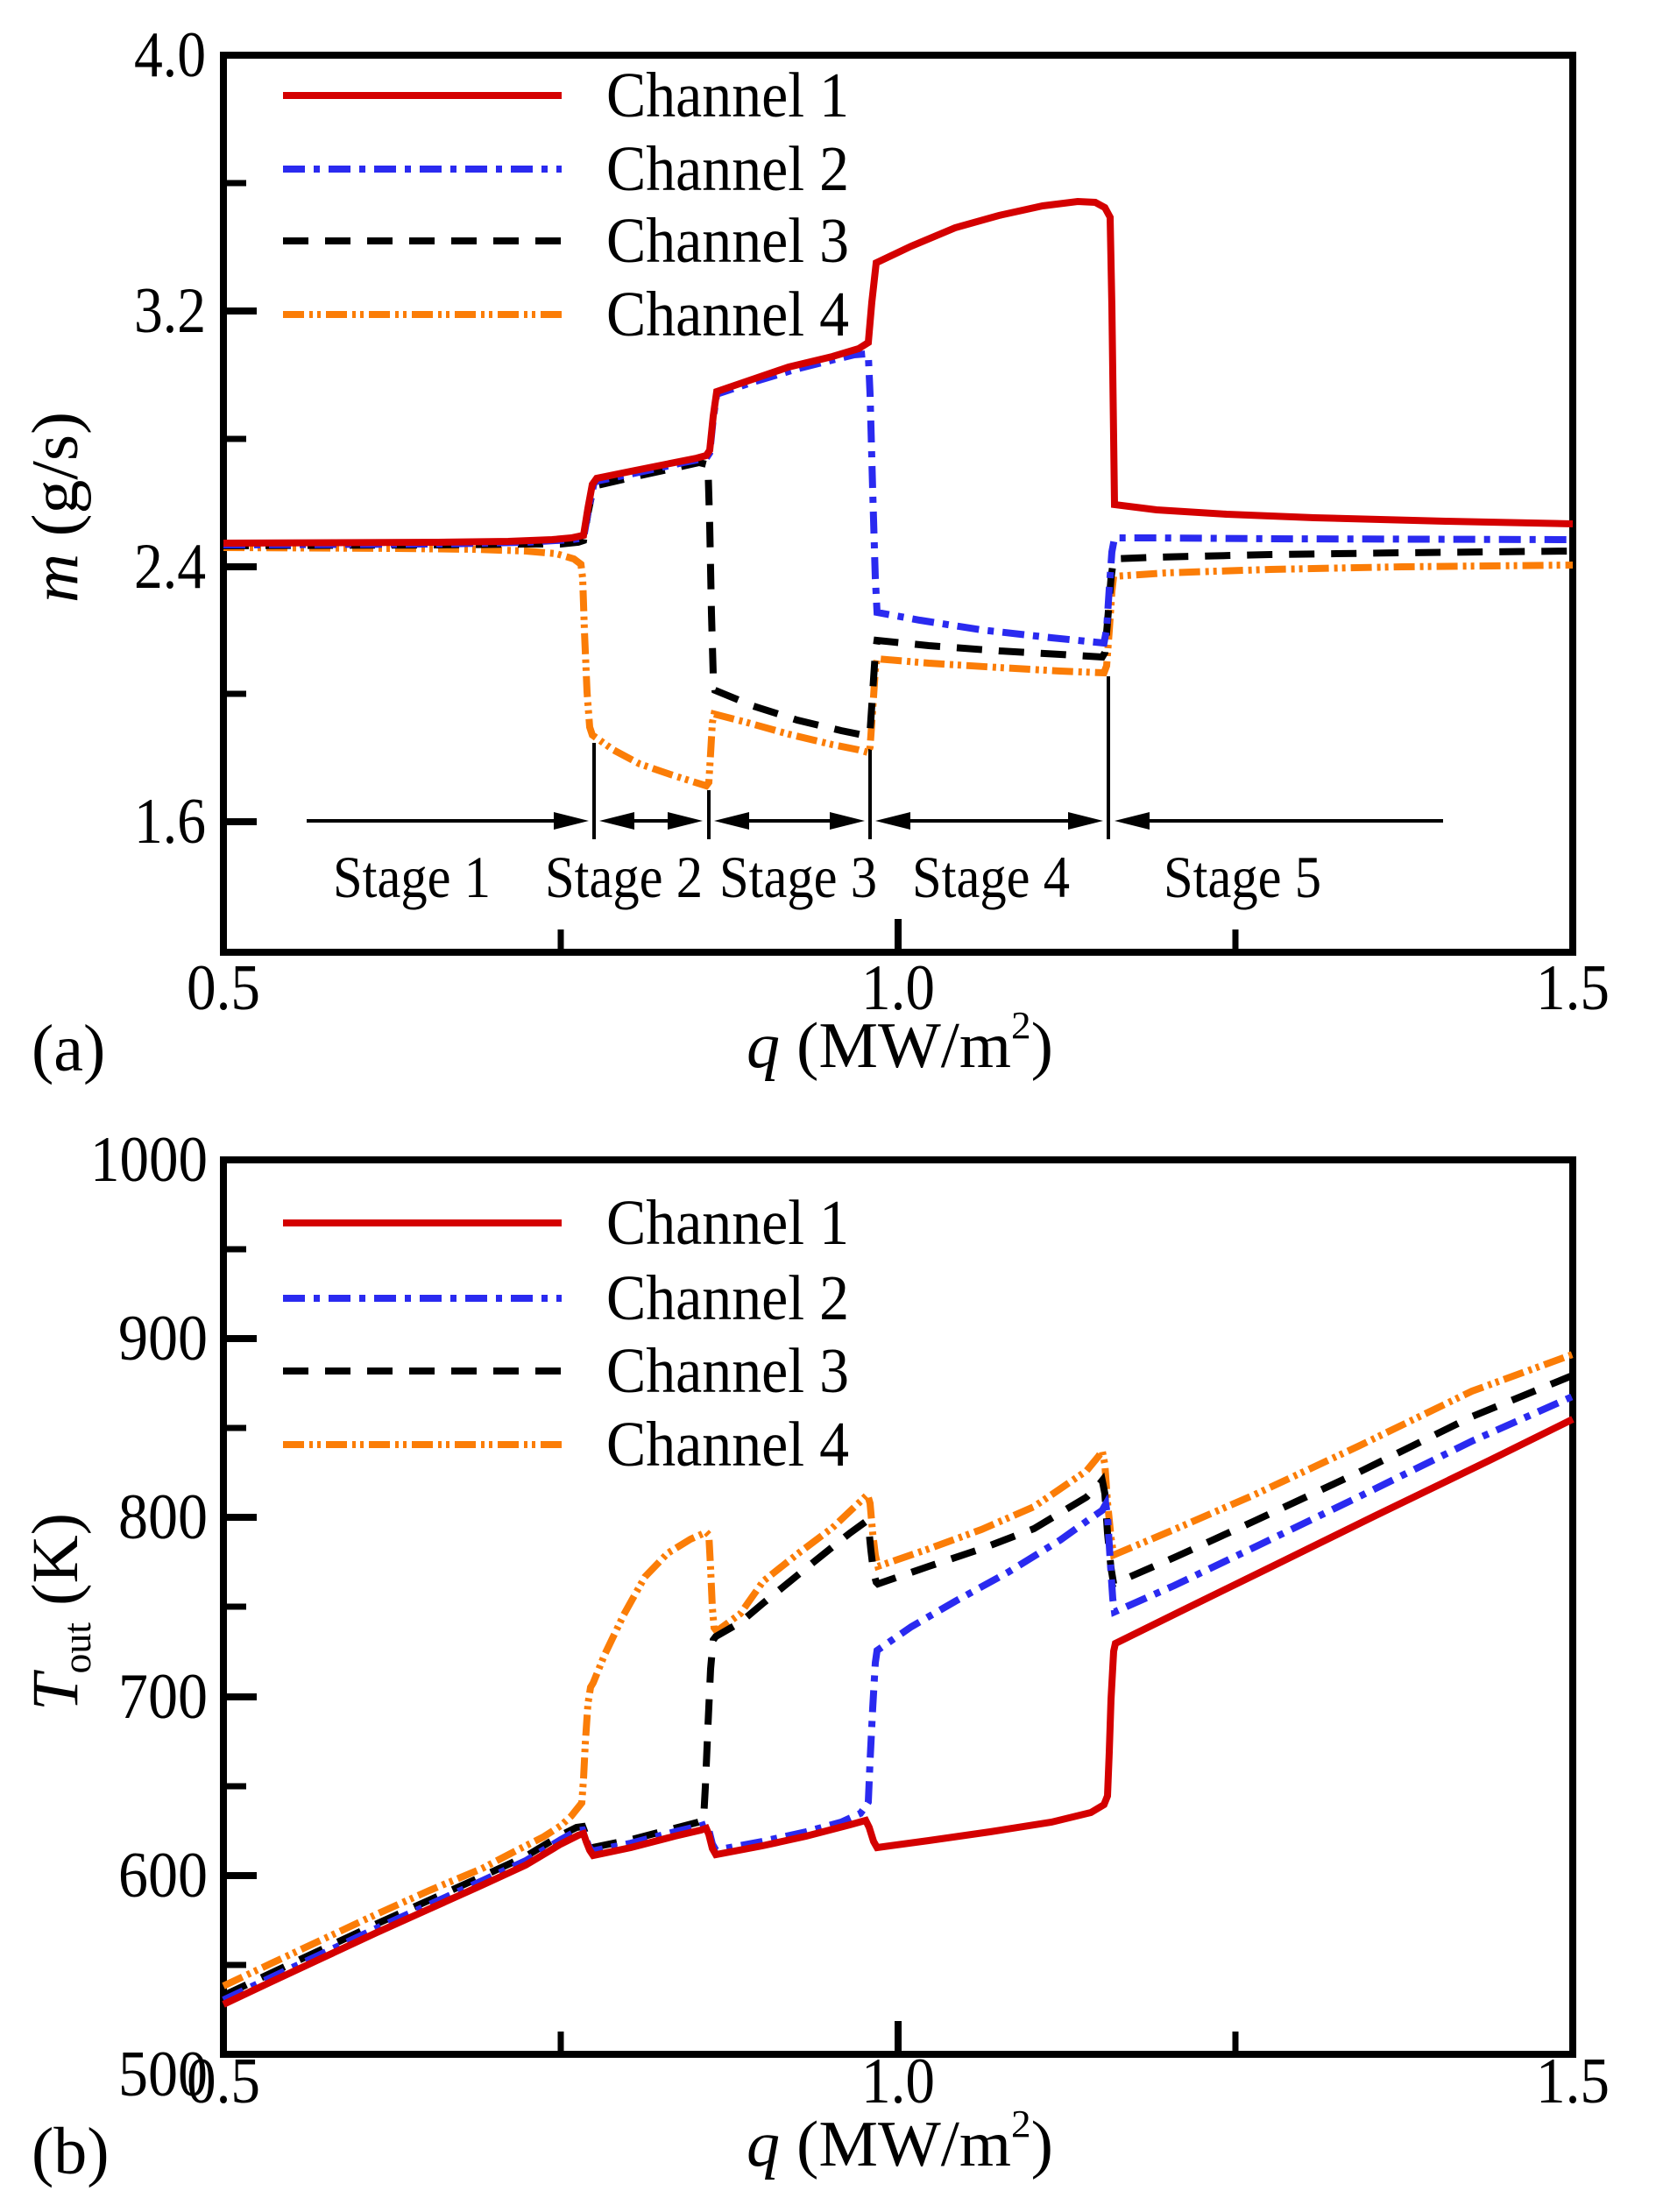 This screenshot has height=2212, width=1656. What do you see at coordinates (412, 877) in the screenshot?
I see `svg-text: Stage 1` at bounding box center [412, 877].